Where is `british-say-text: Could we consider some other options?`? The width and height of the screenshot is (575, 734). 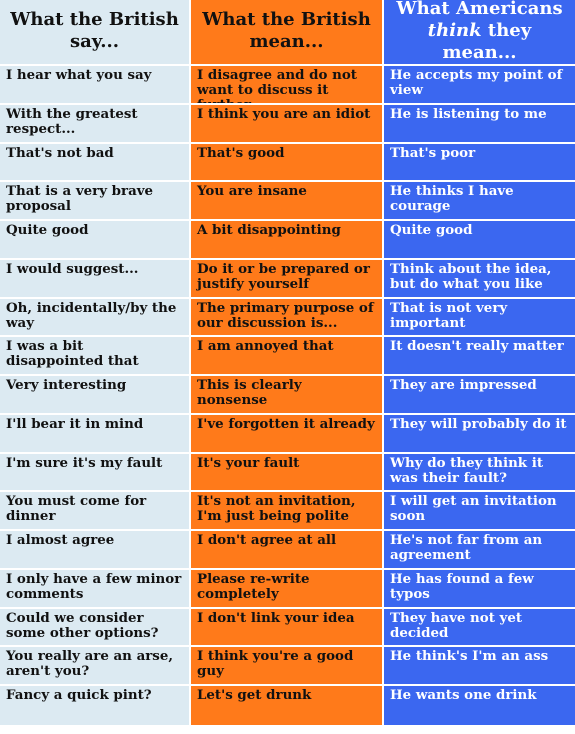 british-say-text: Could we consider some other options? is located at coordinates (82, 625).